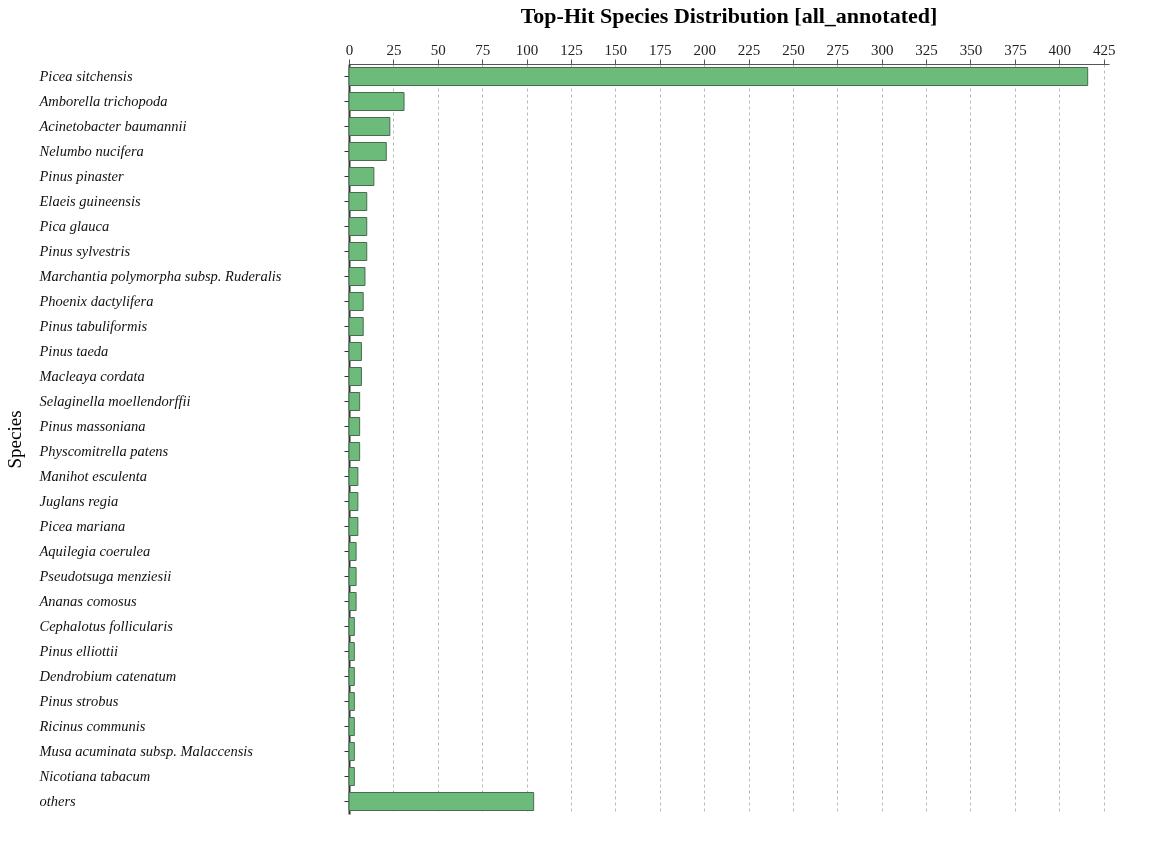 The image size is (1151, 867). I want to click on y-tick-label: Pinus strobus, so click(78, 700).